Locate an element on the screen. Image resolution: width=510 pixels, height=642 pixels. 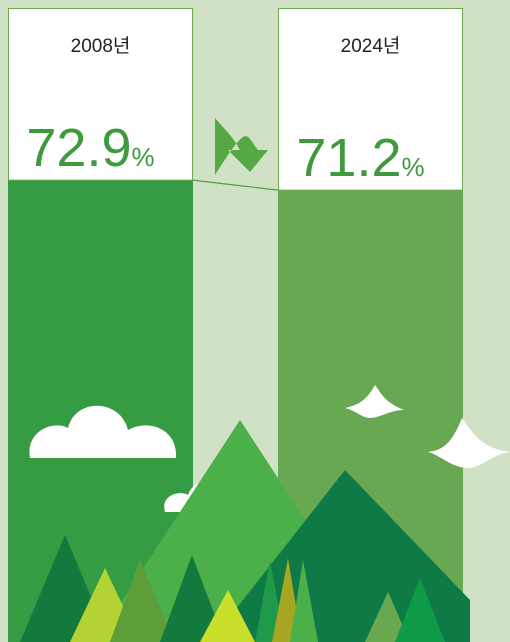
category-label: 2008년 is located at coordinates (101, 46).